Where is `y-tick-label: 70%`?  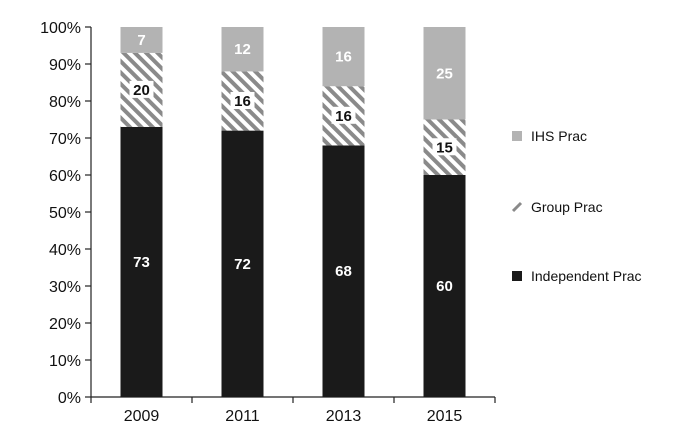
y-tick-label: 70% is located at coordinates (65, 139).